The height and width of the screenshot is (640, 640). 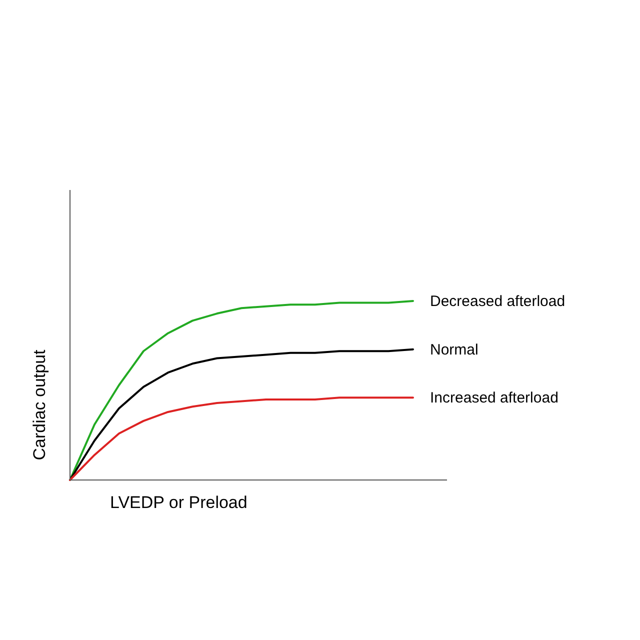 What do you see at coordinates (498, 301) in the screenshot?
I see `series-label: Decreased afterload` at bounding box center [498, 301].